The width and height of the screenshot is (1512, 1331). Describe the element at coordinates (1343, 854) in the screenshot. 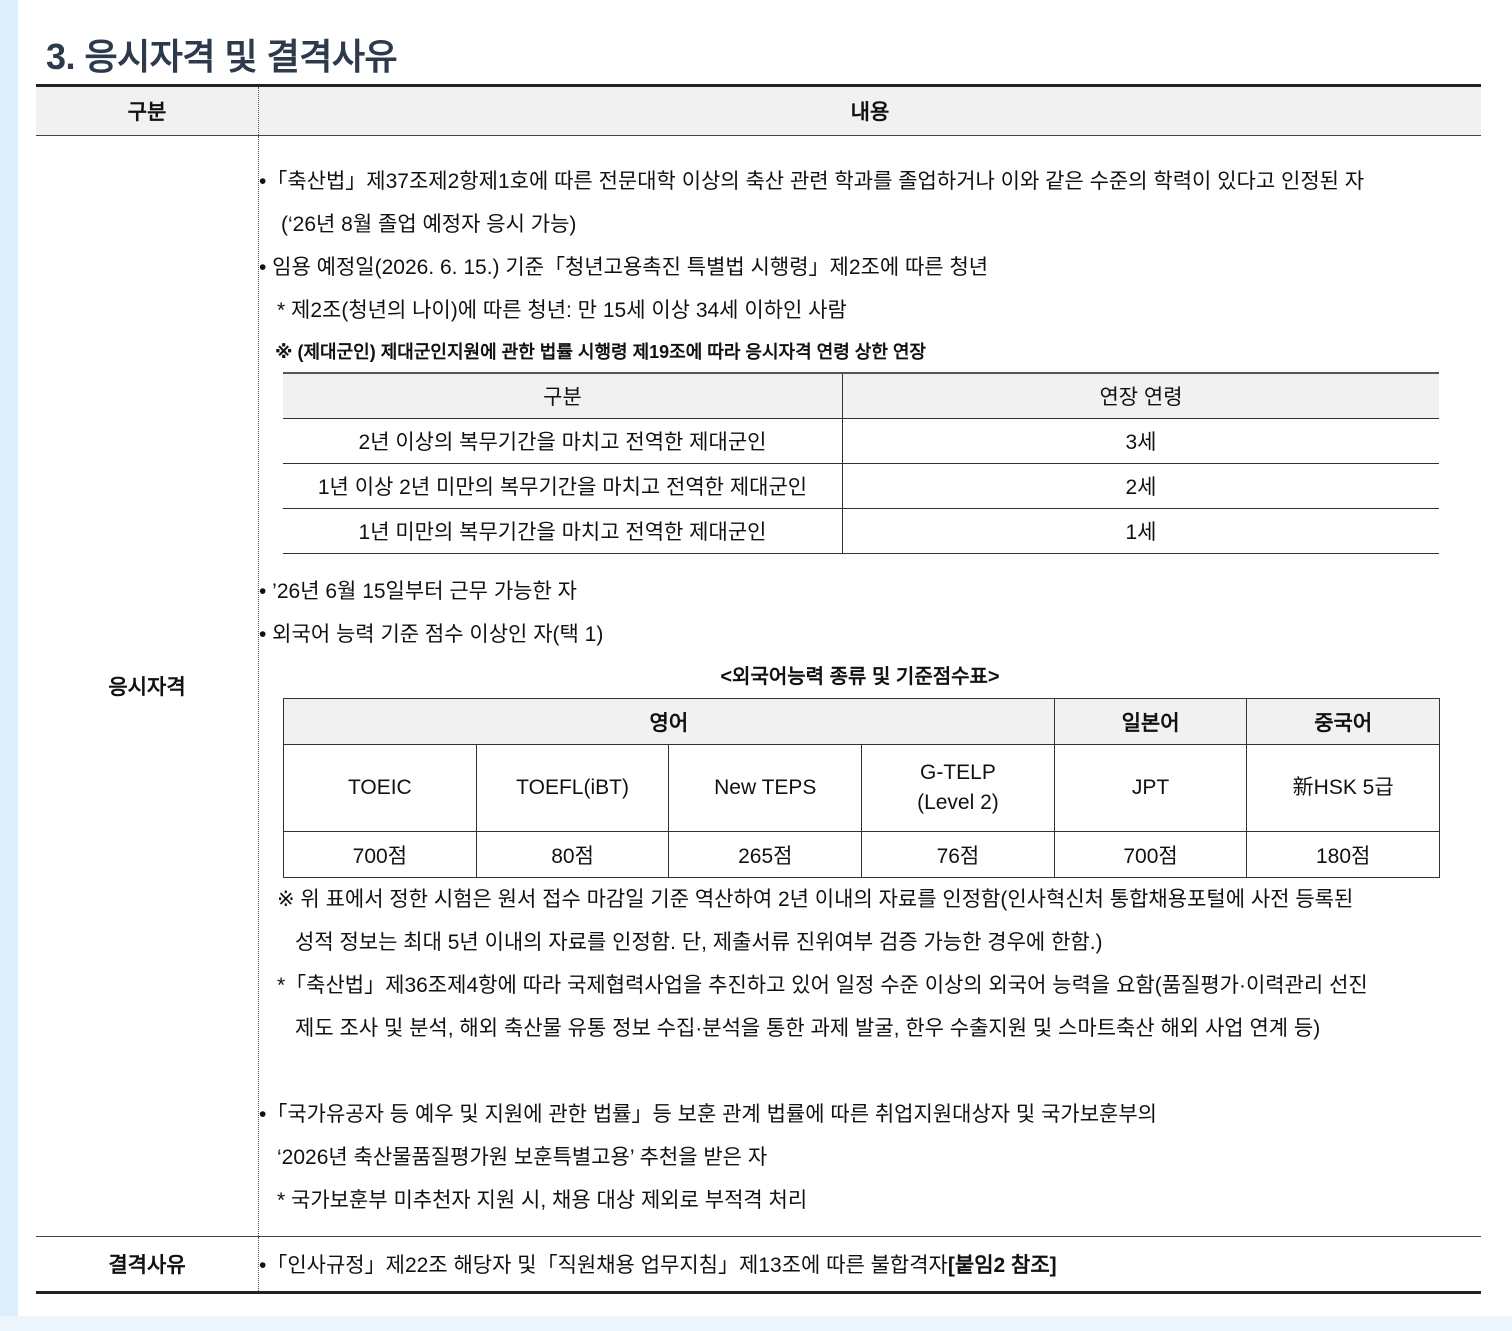

I see `score-cell: 180점` at that location.